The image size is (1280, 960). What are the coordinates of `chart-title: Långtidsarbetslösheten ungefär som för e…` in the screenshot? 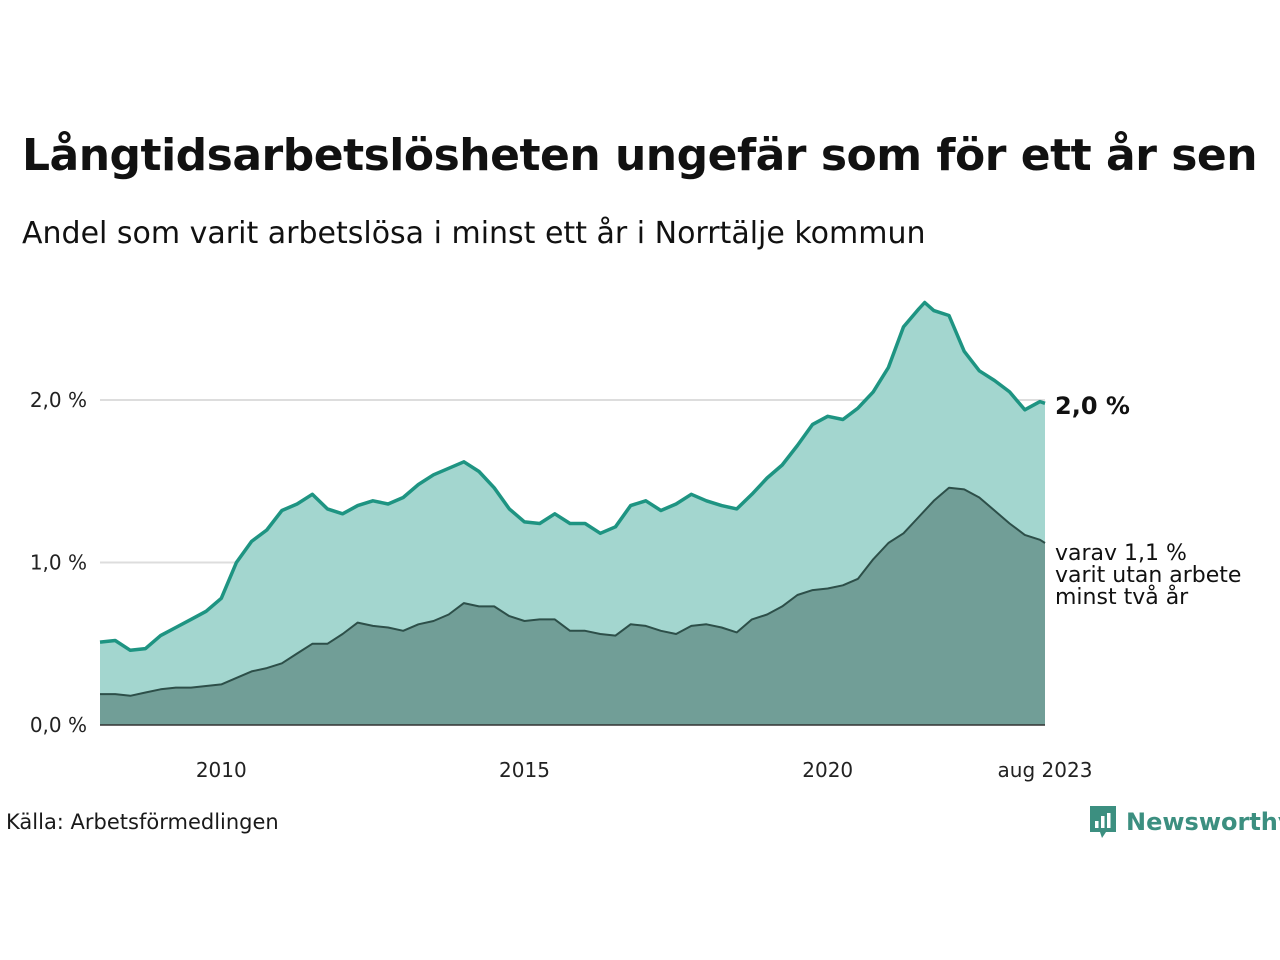 It's located at (640, 155).